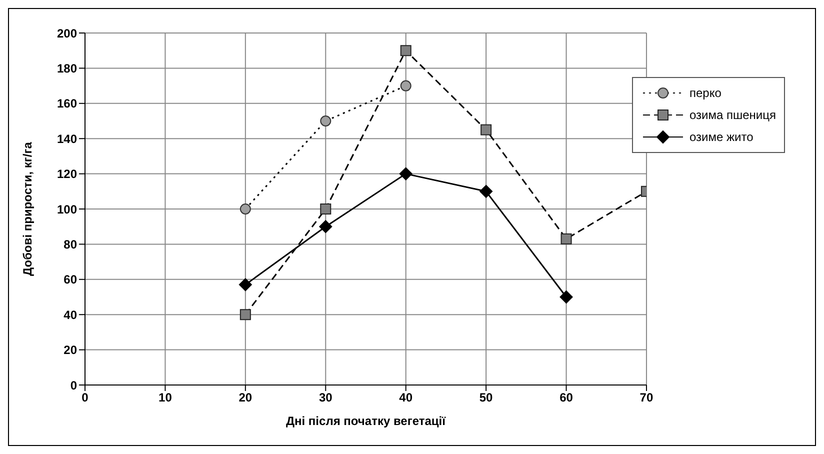 Image resolution: width=824 pixels, height=454 pixels. Describe the element at coordinates (705, 93) in the screenshot. I see `legend-label: перко` at that location.